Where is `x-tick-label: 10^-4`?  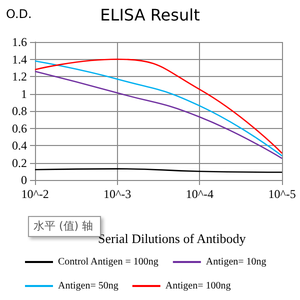 x-tick-label: 10^-4 is located at coordinates (200, 194).